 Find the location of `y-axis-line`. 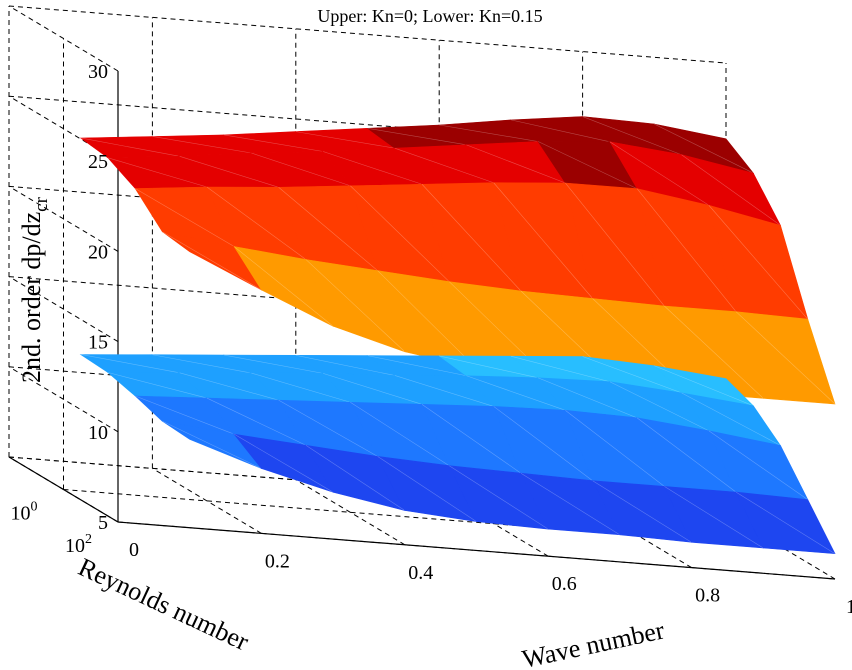

y-axis-line is located at coordinates (63, 489).